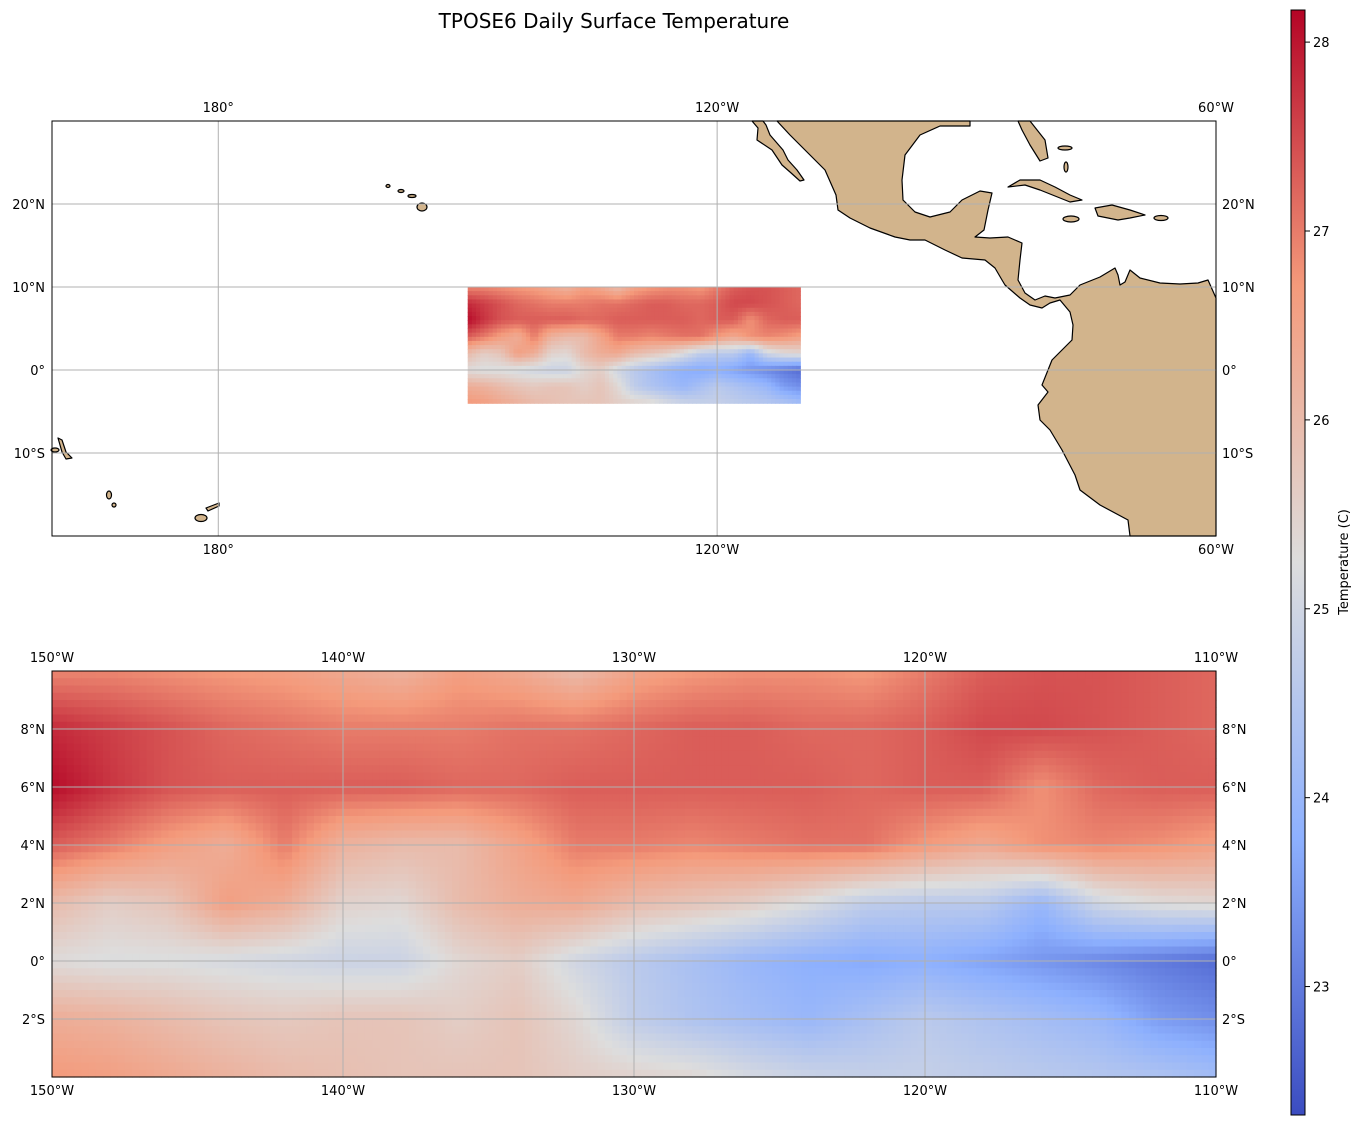  Describe the element at coordinates (717, 108) in the screenshot. I see `lon-tick-label-top: 120°W` at that location.